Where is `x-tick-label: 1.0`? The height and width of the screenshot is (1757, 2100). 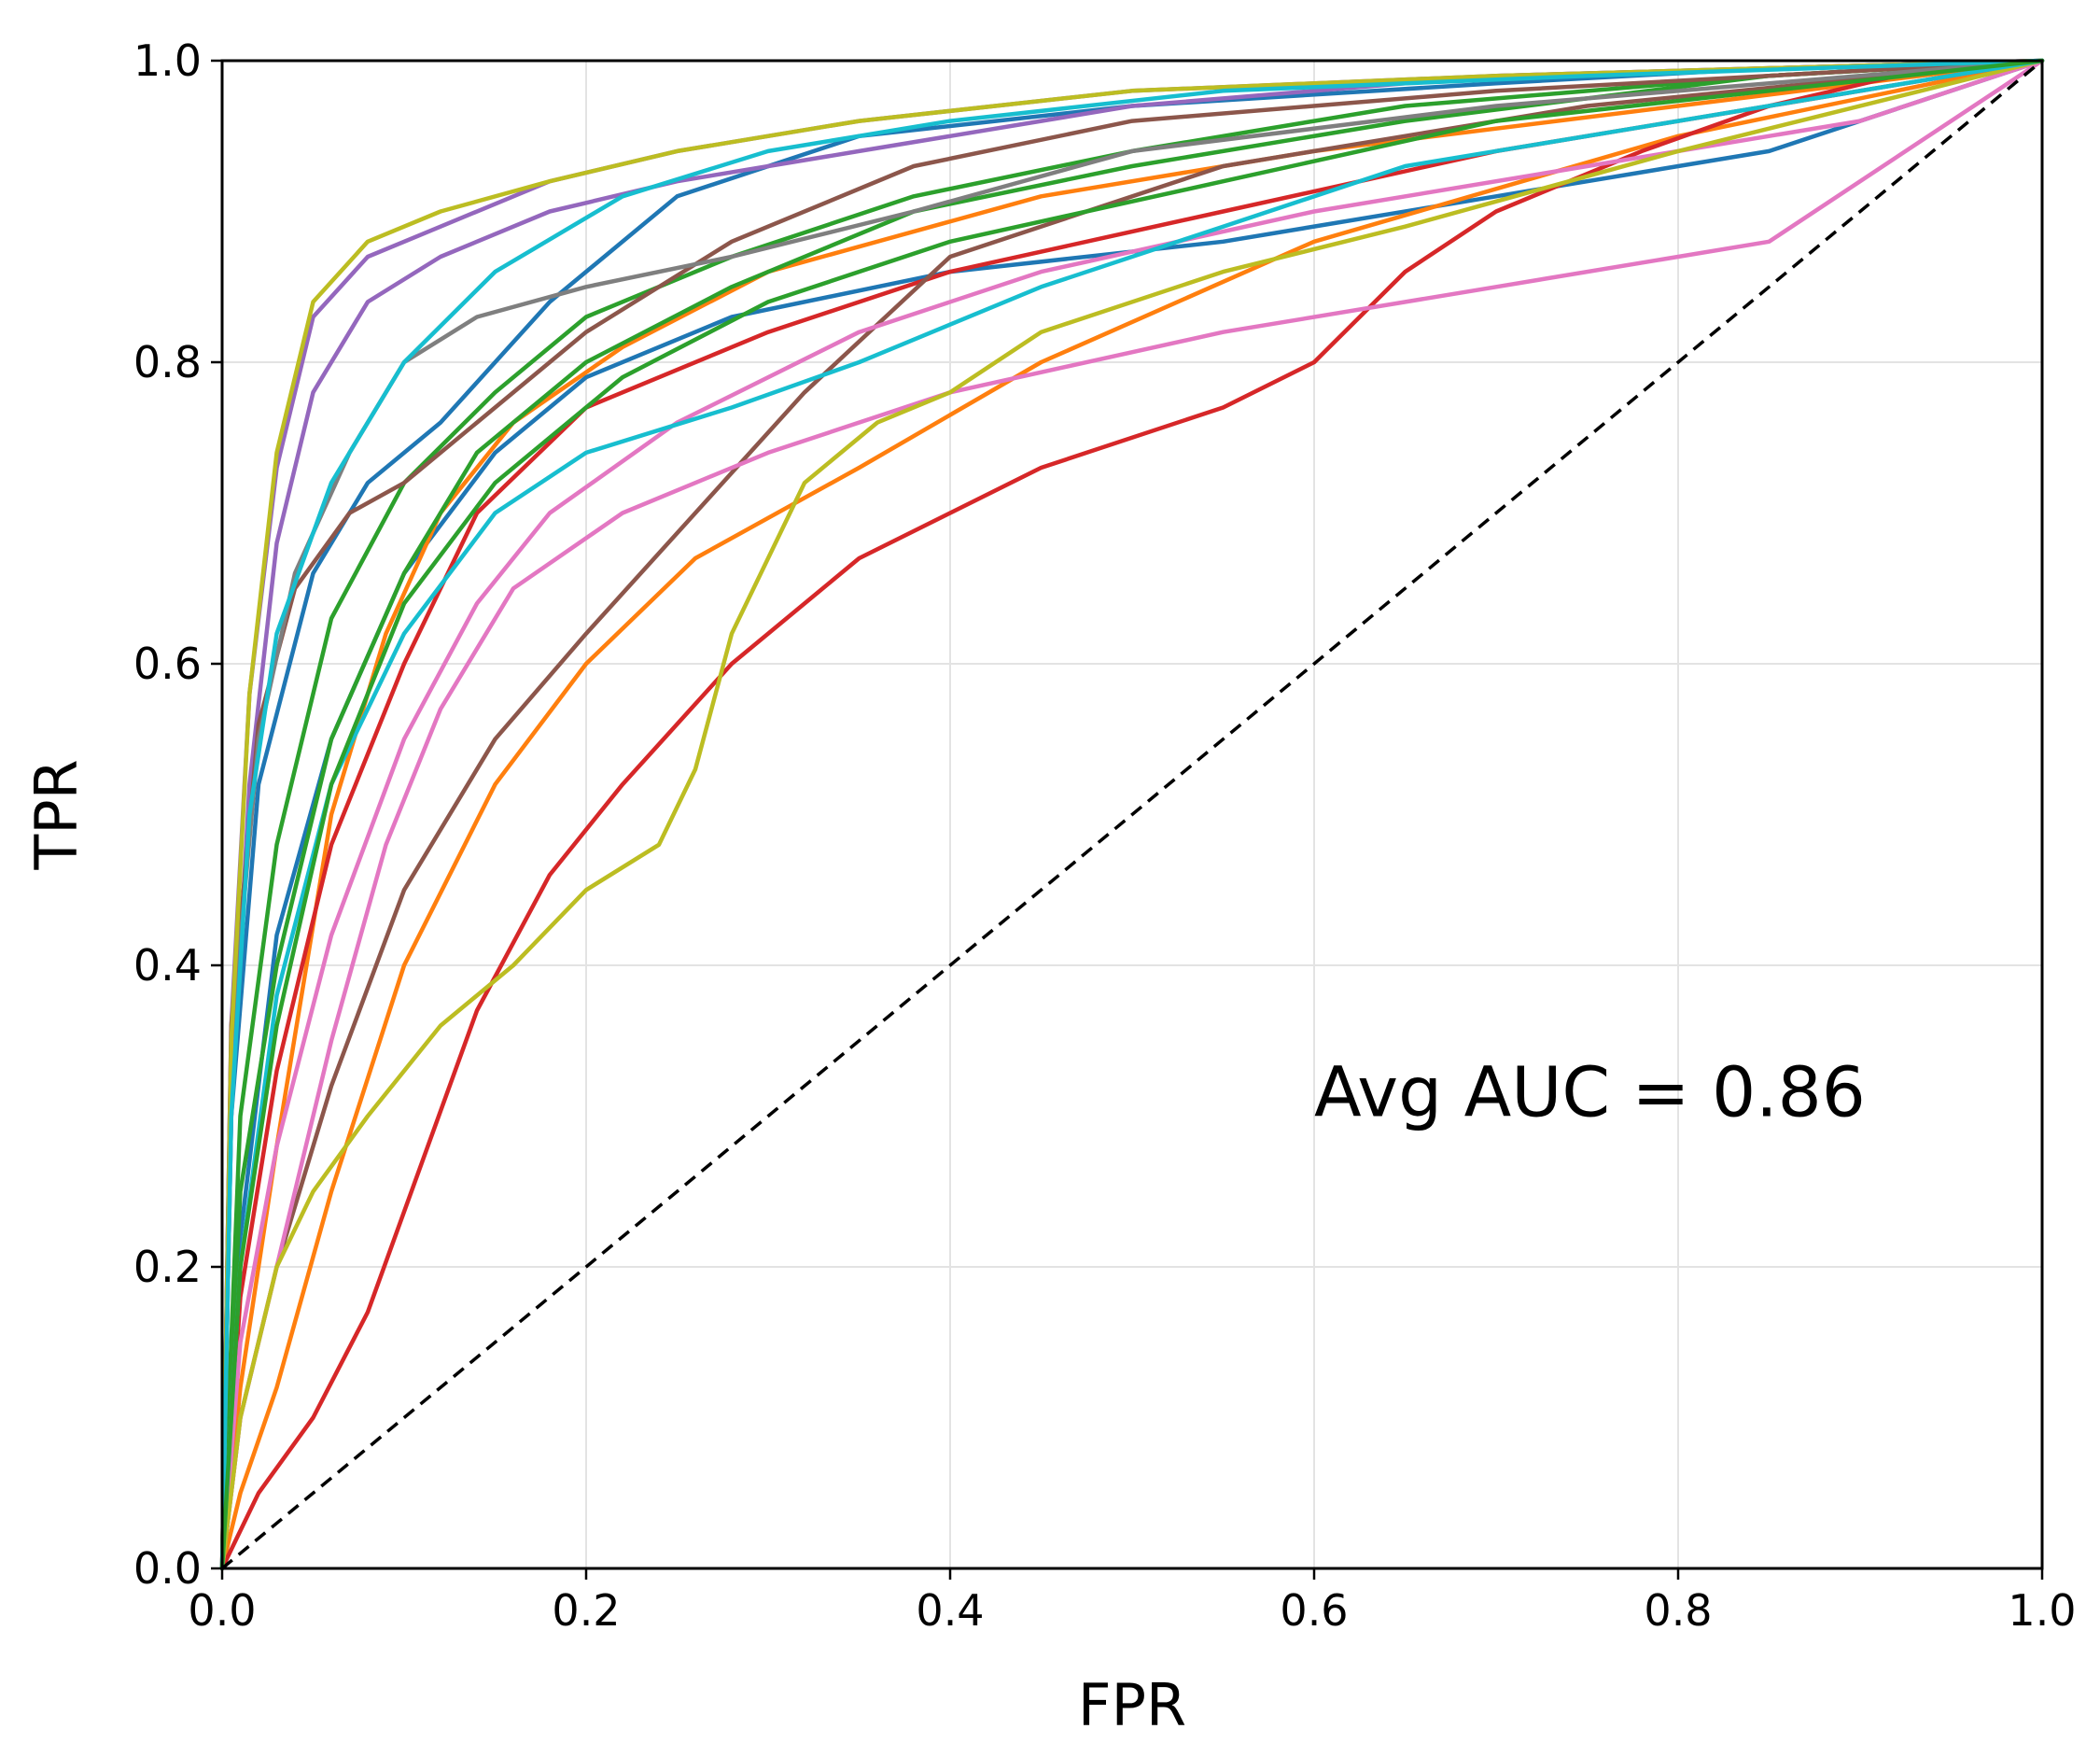
x-tick-label: 1.0 is located at coordinates (2042, 1610).